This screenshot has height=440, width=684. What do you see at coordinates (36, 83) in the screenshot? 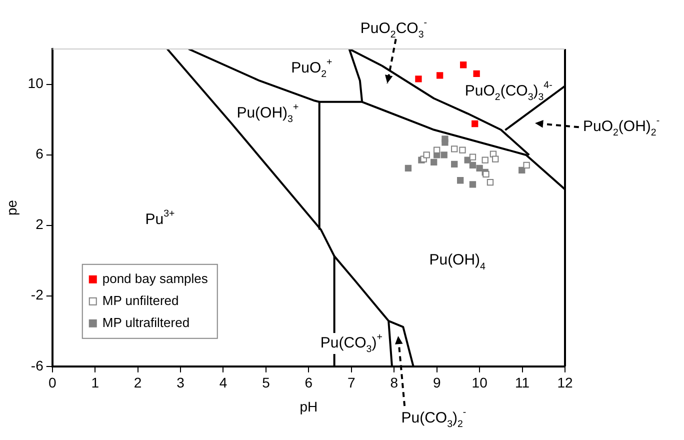
I see `y-tick-label: 10` at bounding box center [36, 83].